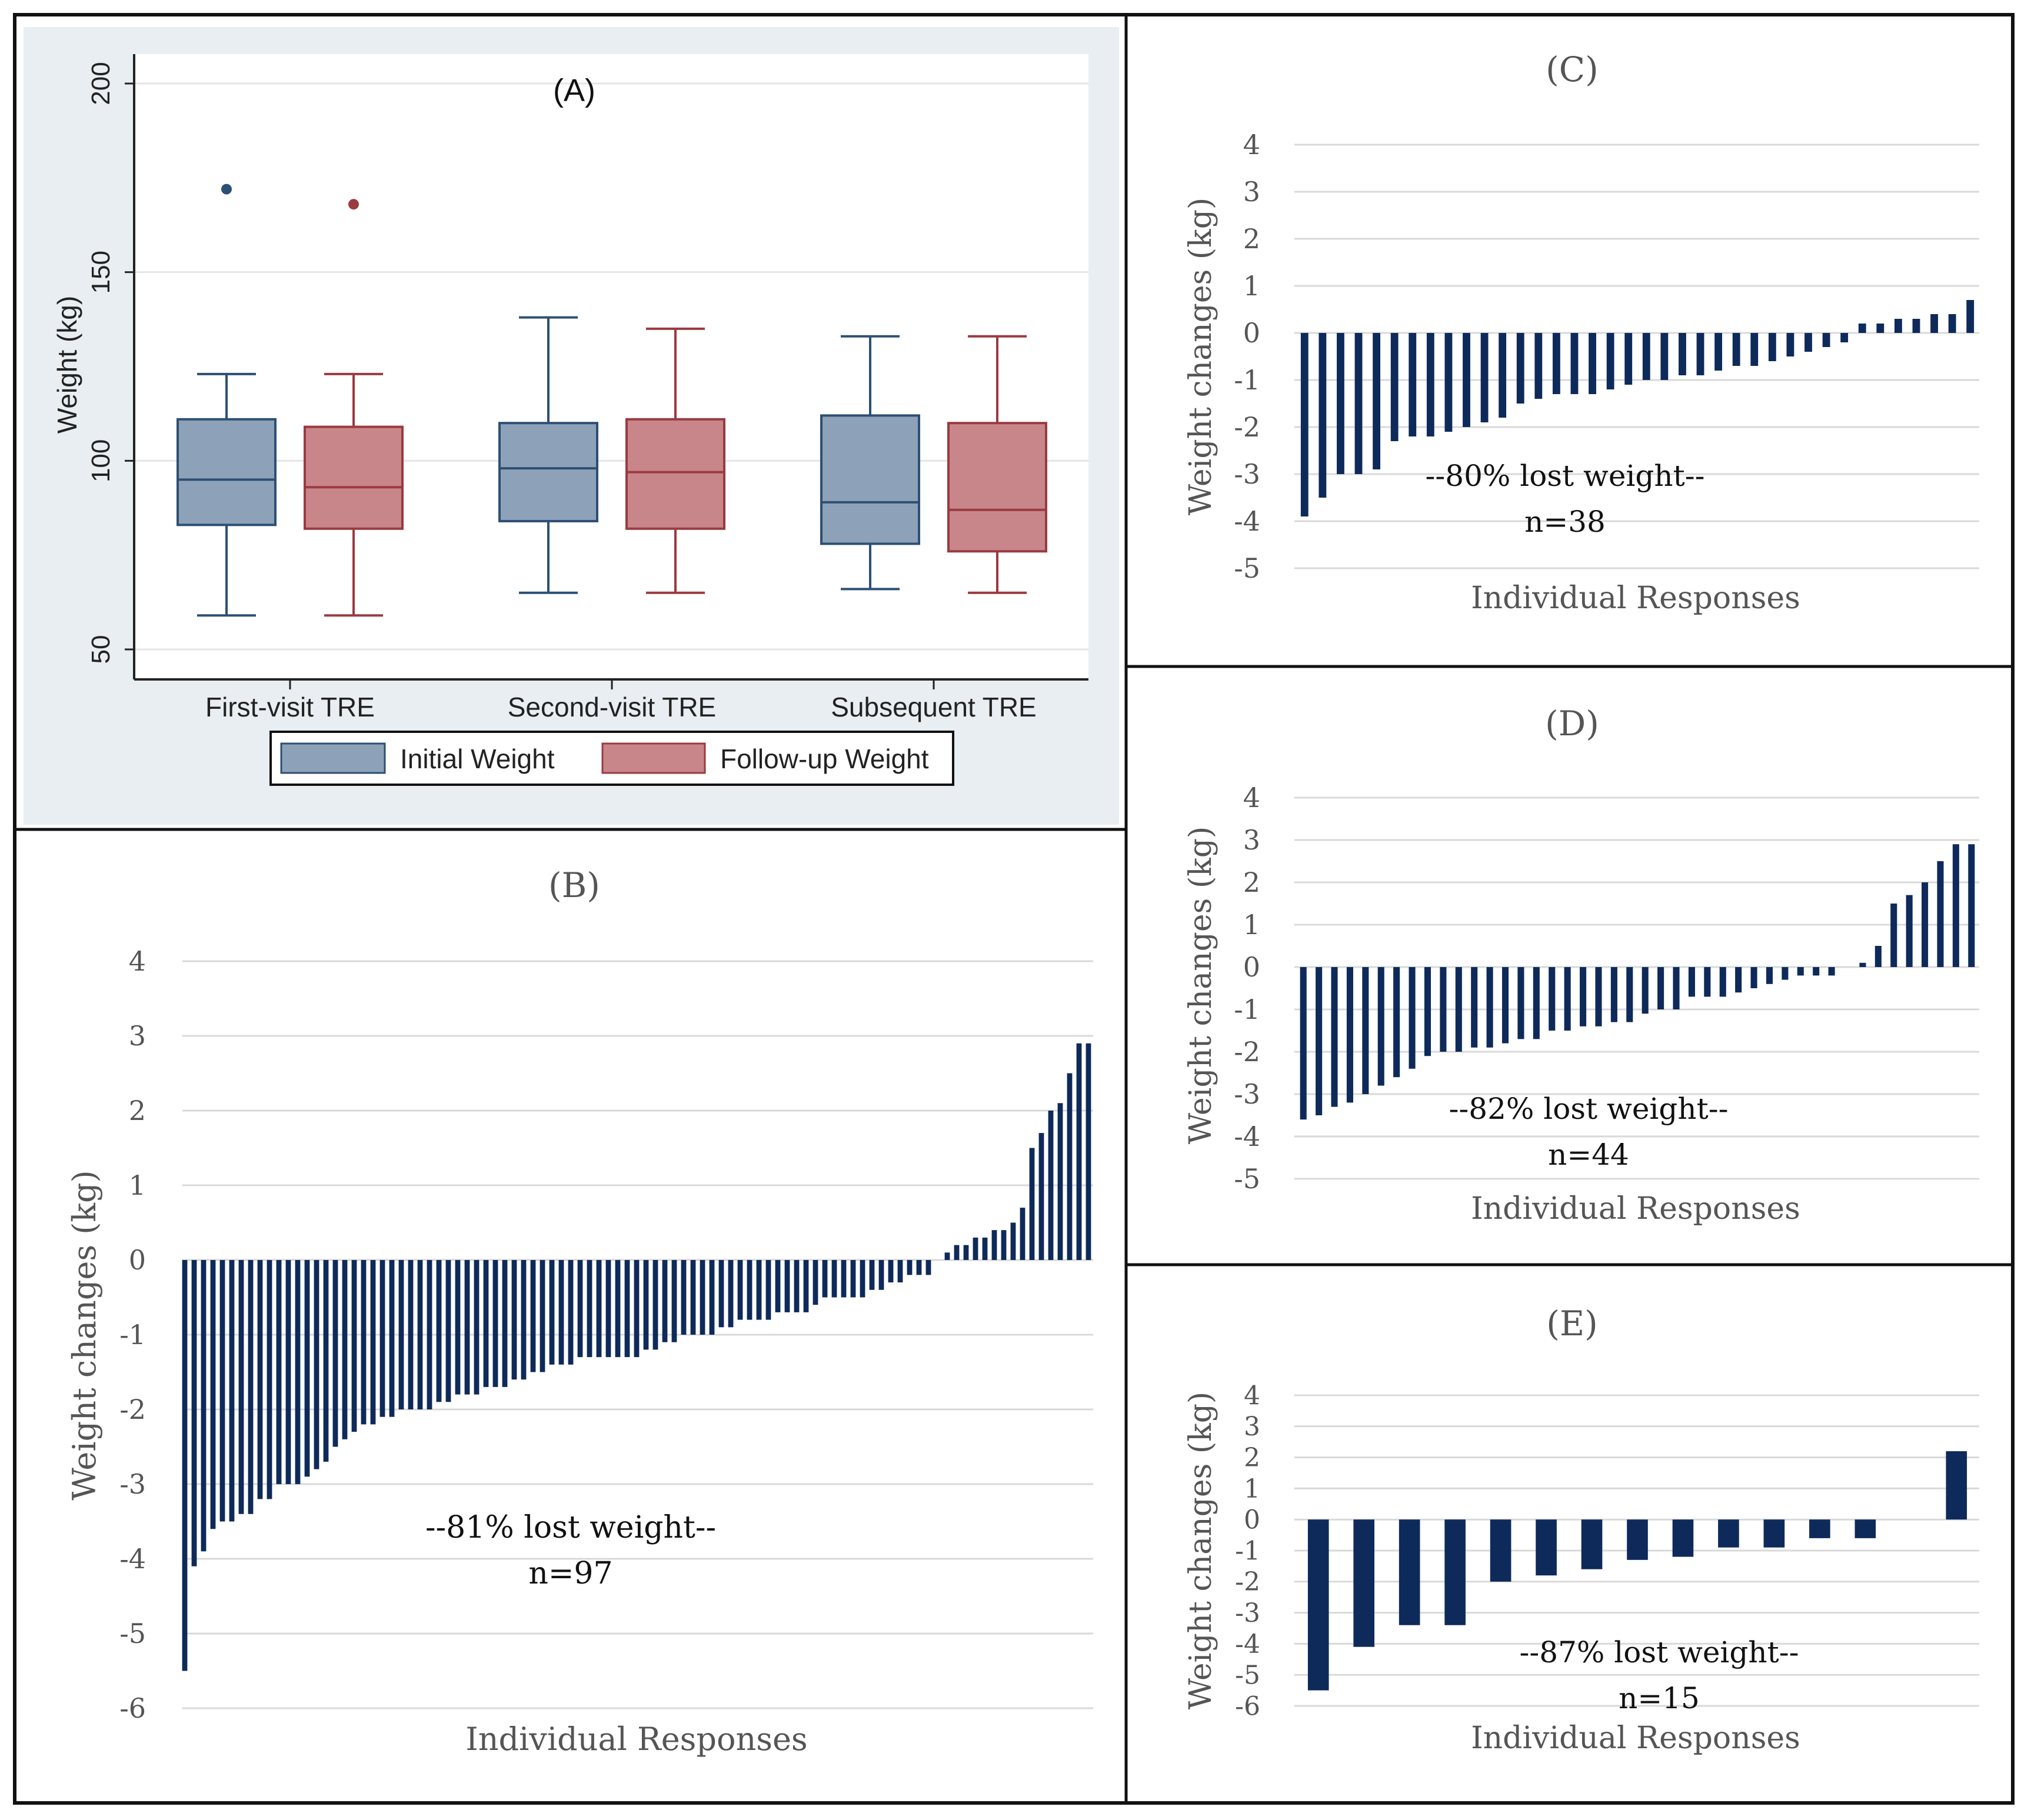 The image size is (2031, 1820). I want to click on panel-a-category-label: Subsequent TRE, so click(934, 707).